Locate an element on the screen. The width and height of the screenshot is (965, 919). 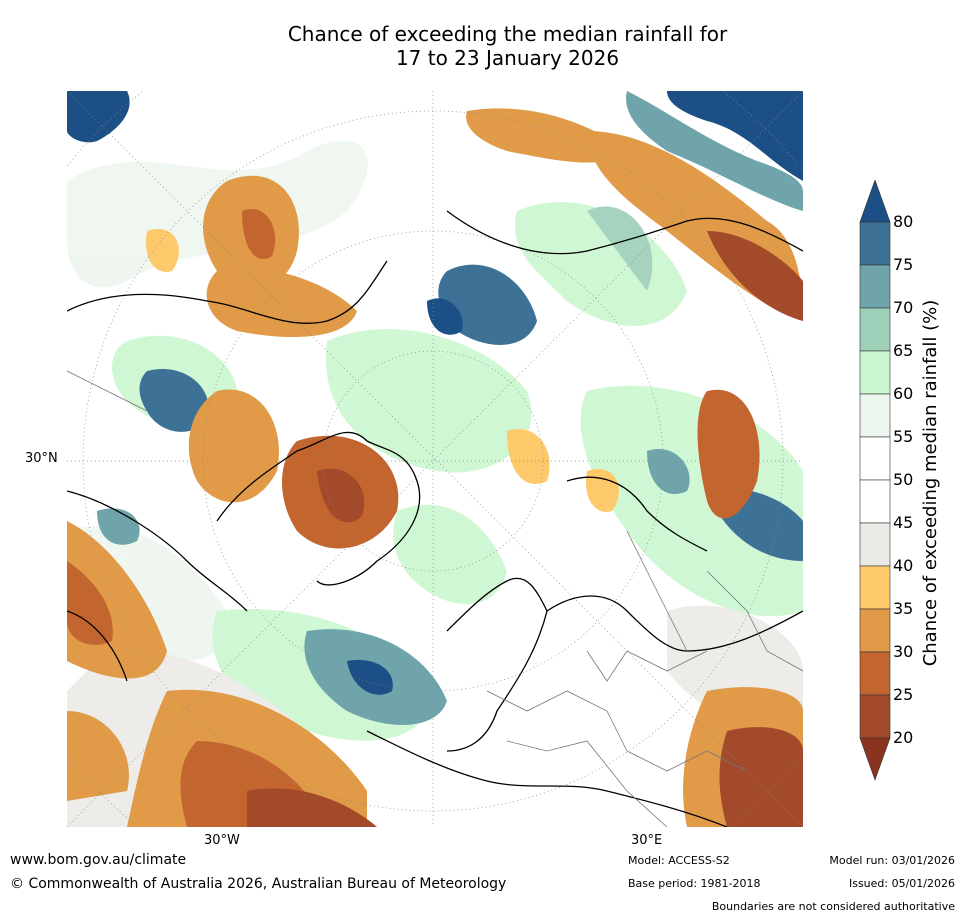
footer-base-period: Base period: 1981-2018 is located at coordinates (694, 883).